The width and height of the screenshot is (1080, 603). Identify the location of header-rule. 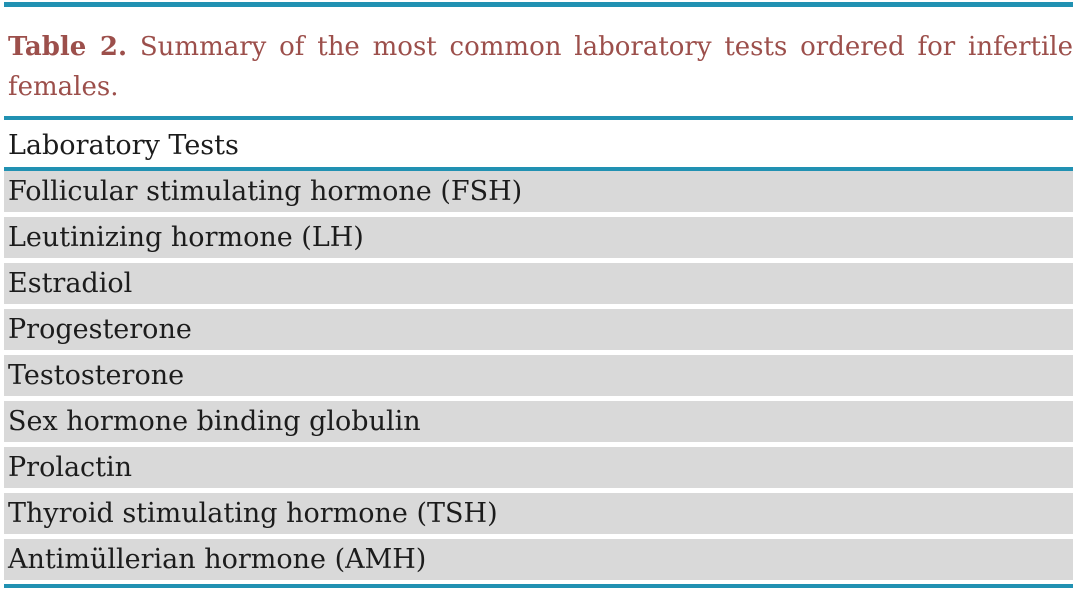
(538, 169).